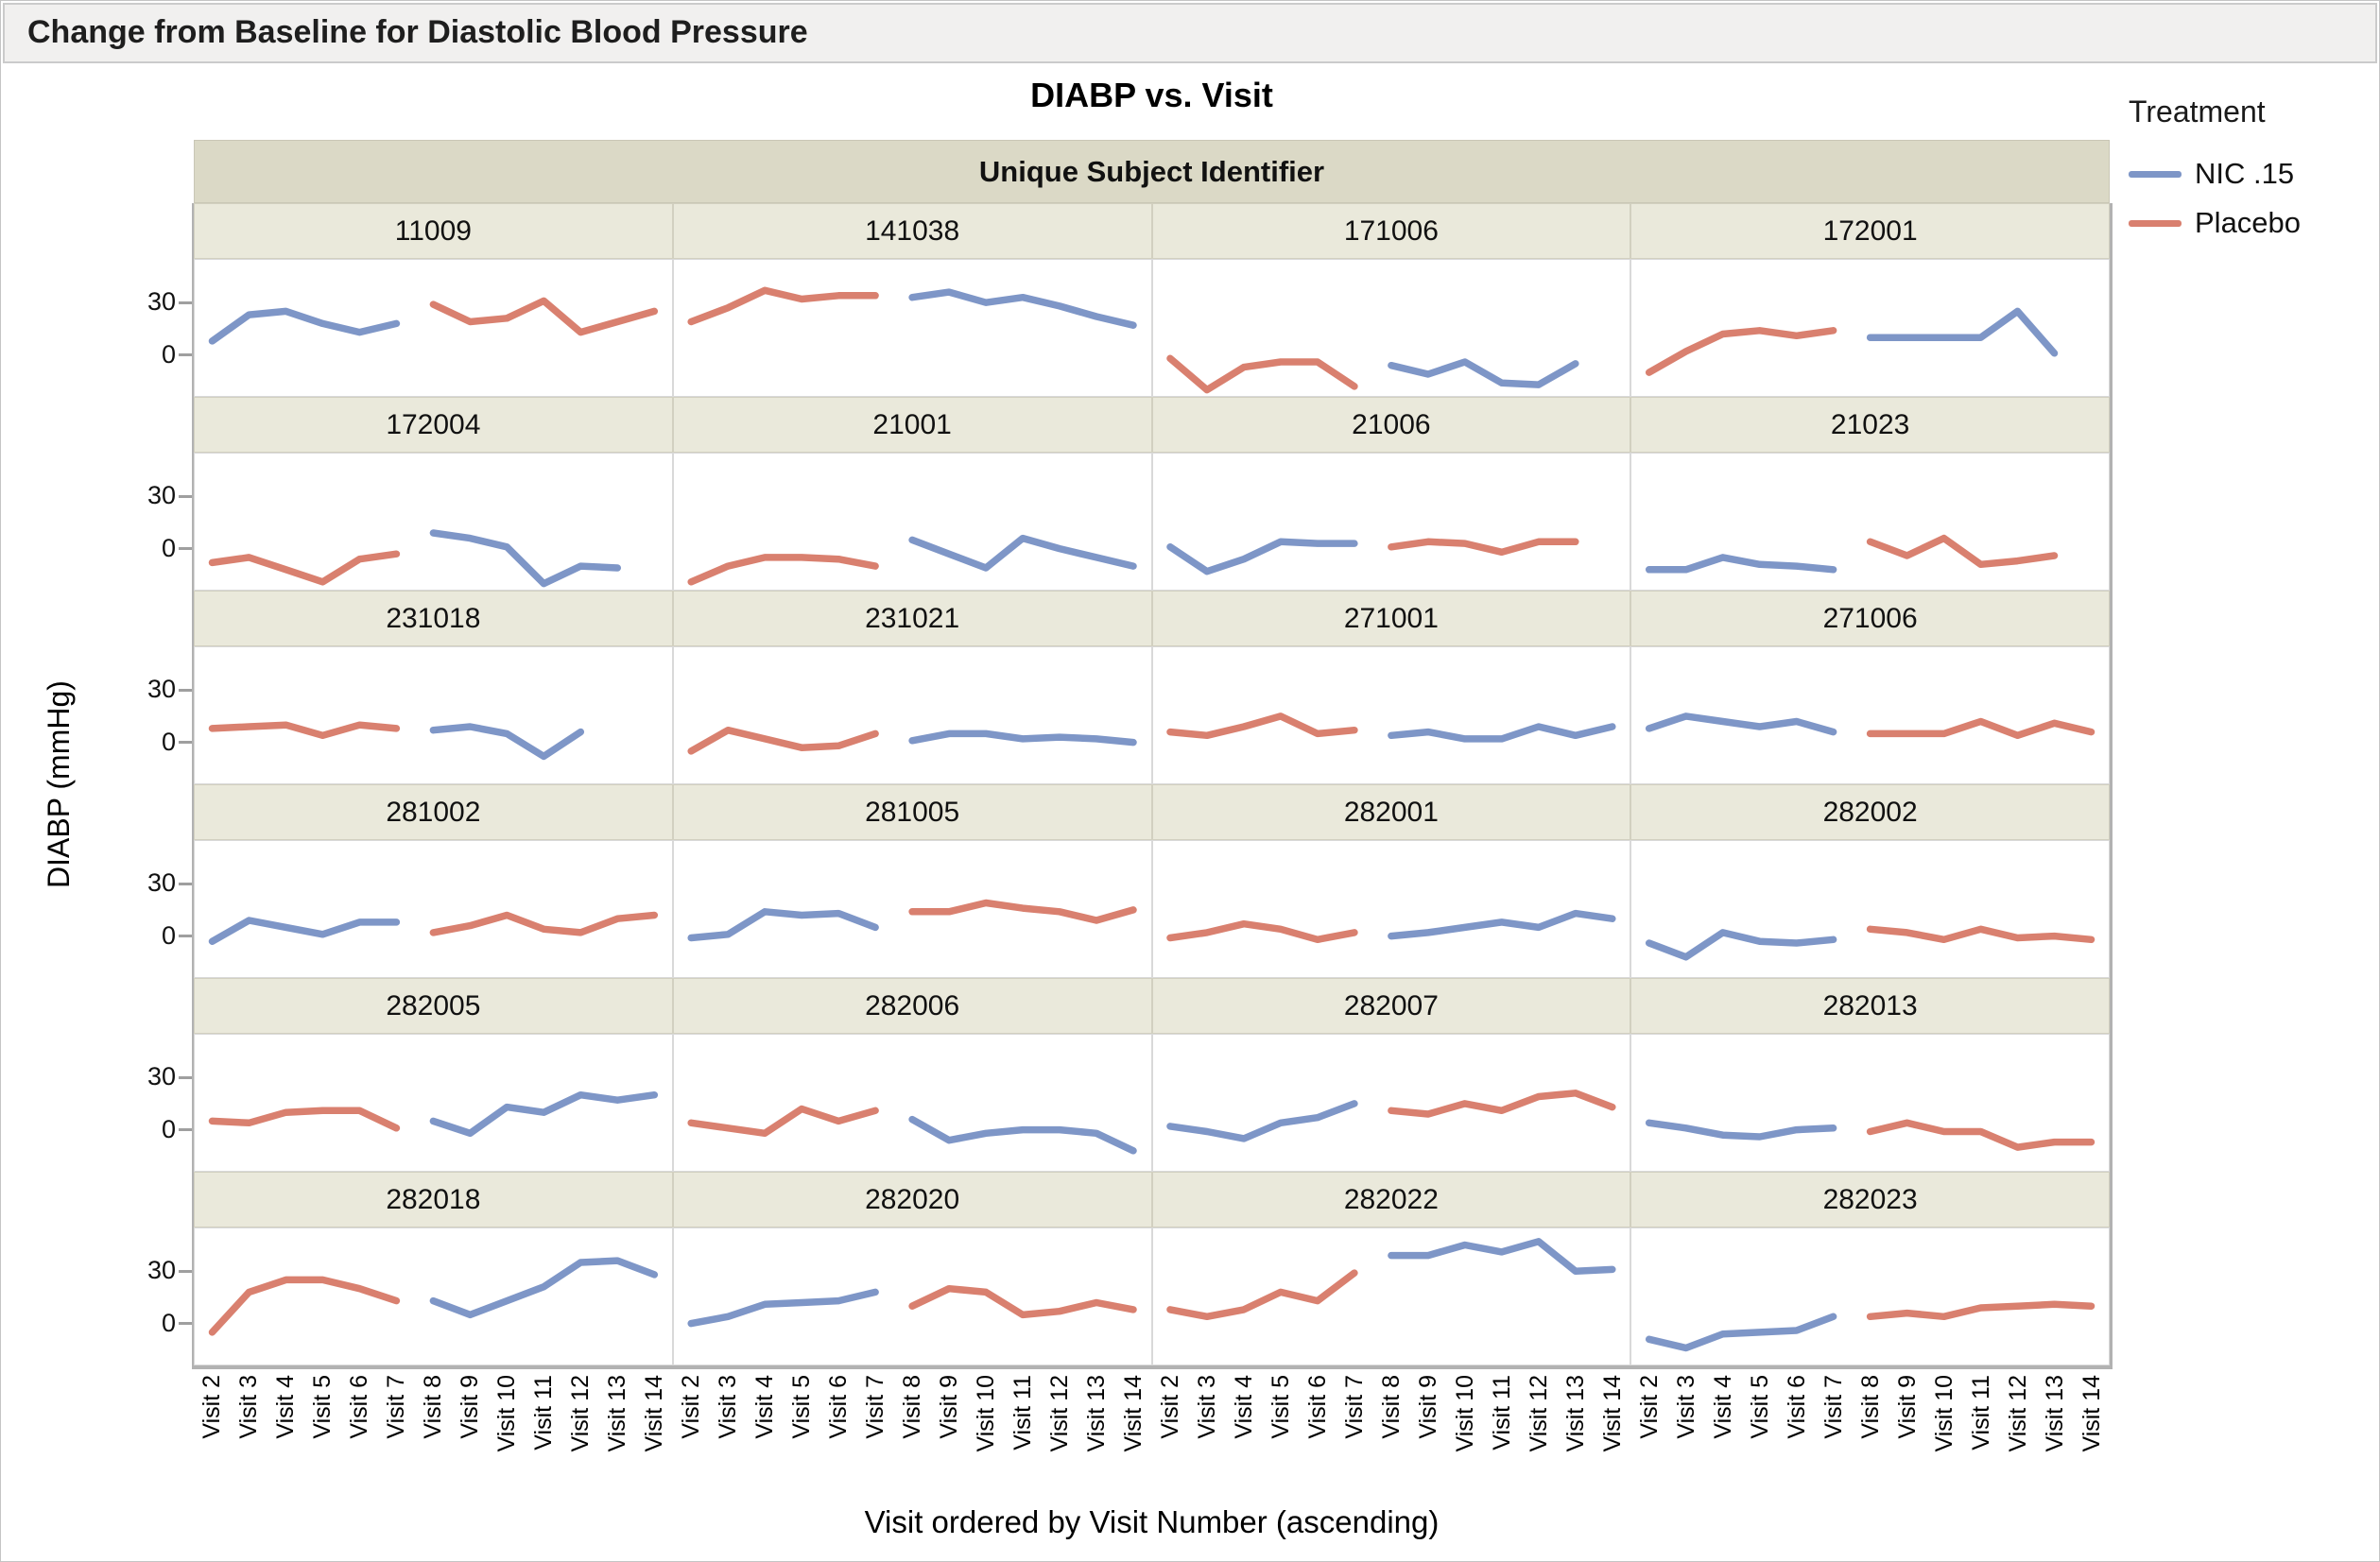 The image size is (2380, 1562). What do you see at coordinates (434, 425) in the screenshot?
I see `panel-header-172004: 172004` at bounding box center [434, 425].